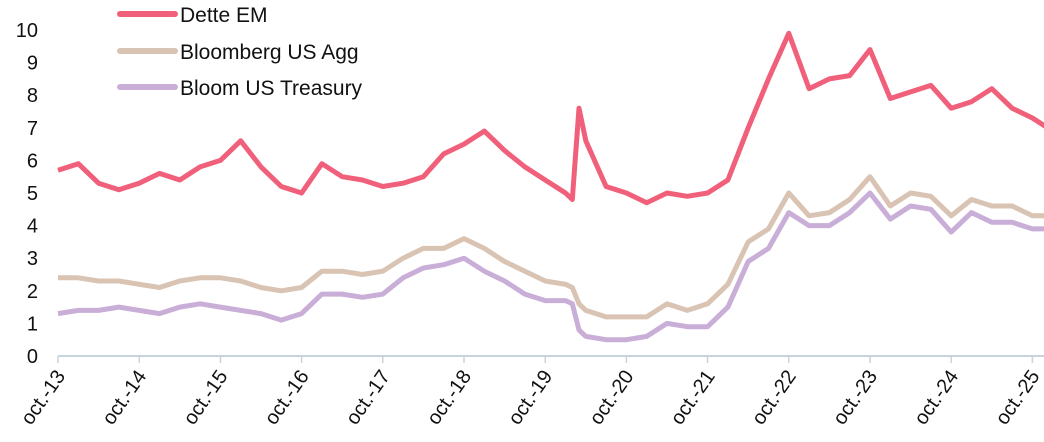 The height and width of the screenshot is (442, 1044). I want to click on legend-item-dette-em: Dette EM, so click(192, 15).